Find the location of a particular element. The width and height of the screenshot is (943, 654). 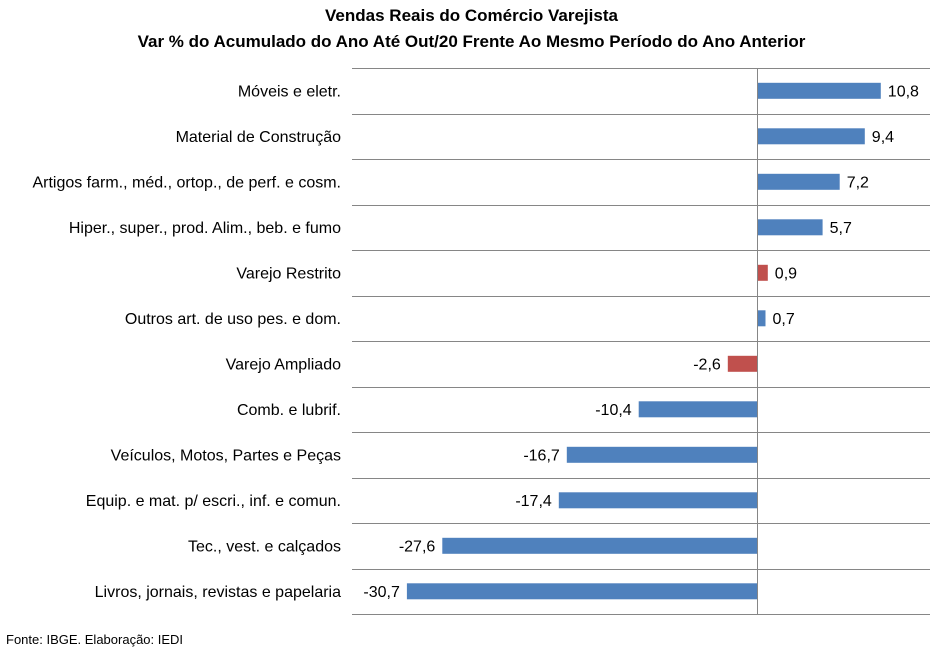

category-label: Livros, jornais, revistas e papelaria is located at coordinates (218, 592).